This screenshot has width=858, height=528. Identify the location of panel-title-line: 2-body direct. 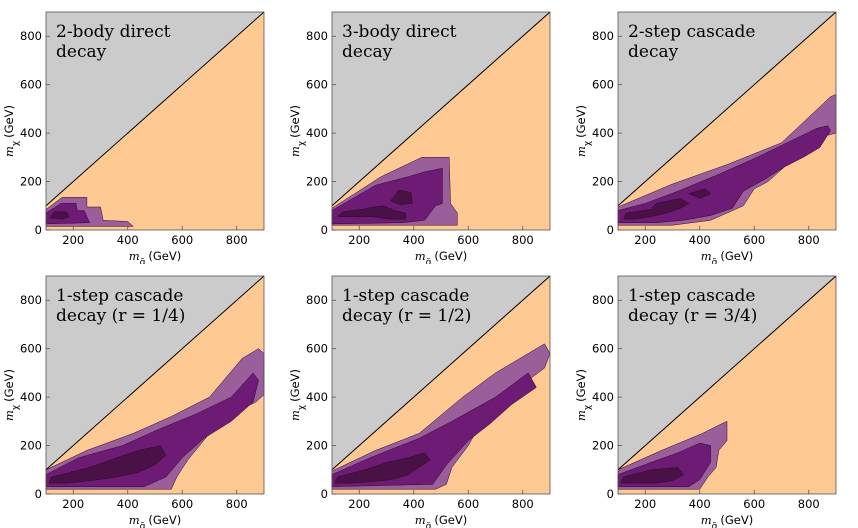
(113, 32).